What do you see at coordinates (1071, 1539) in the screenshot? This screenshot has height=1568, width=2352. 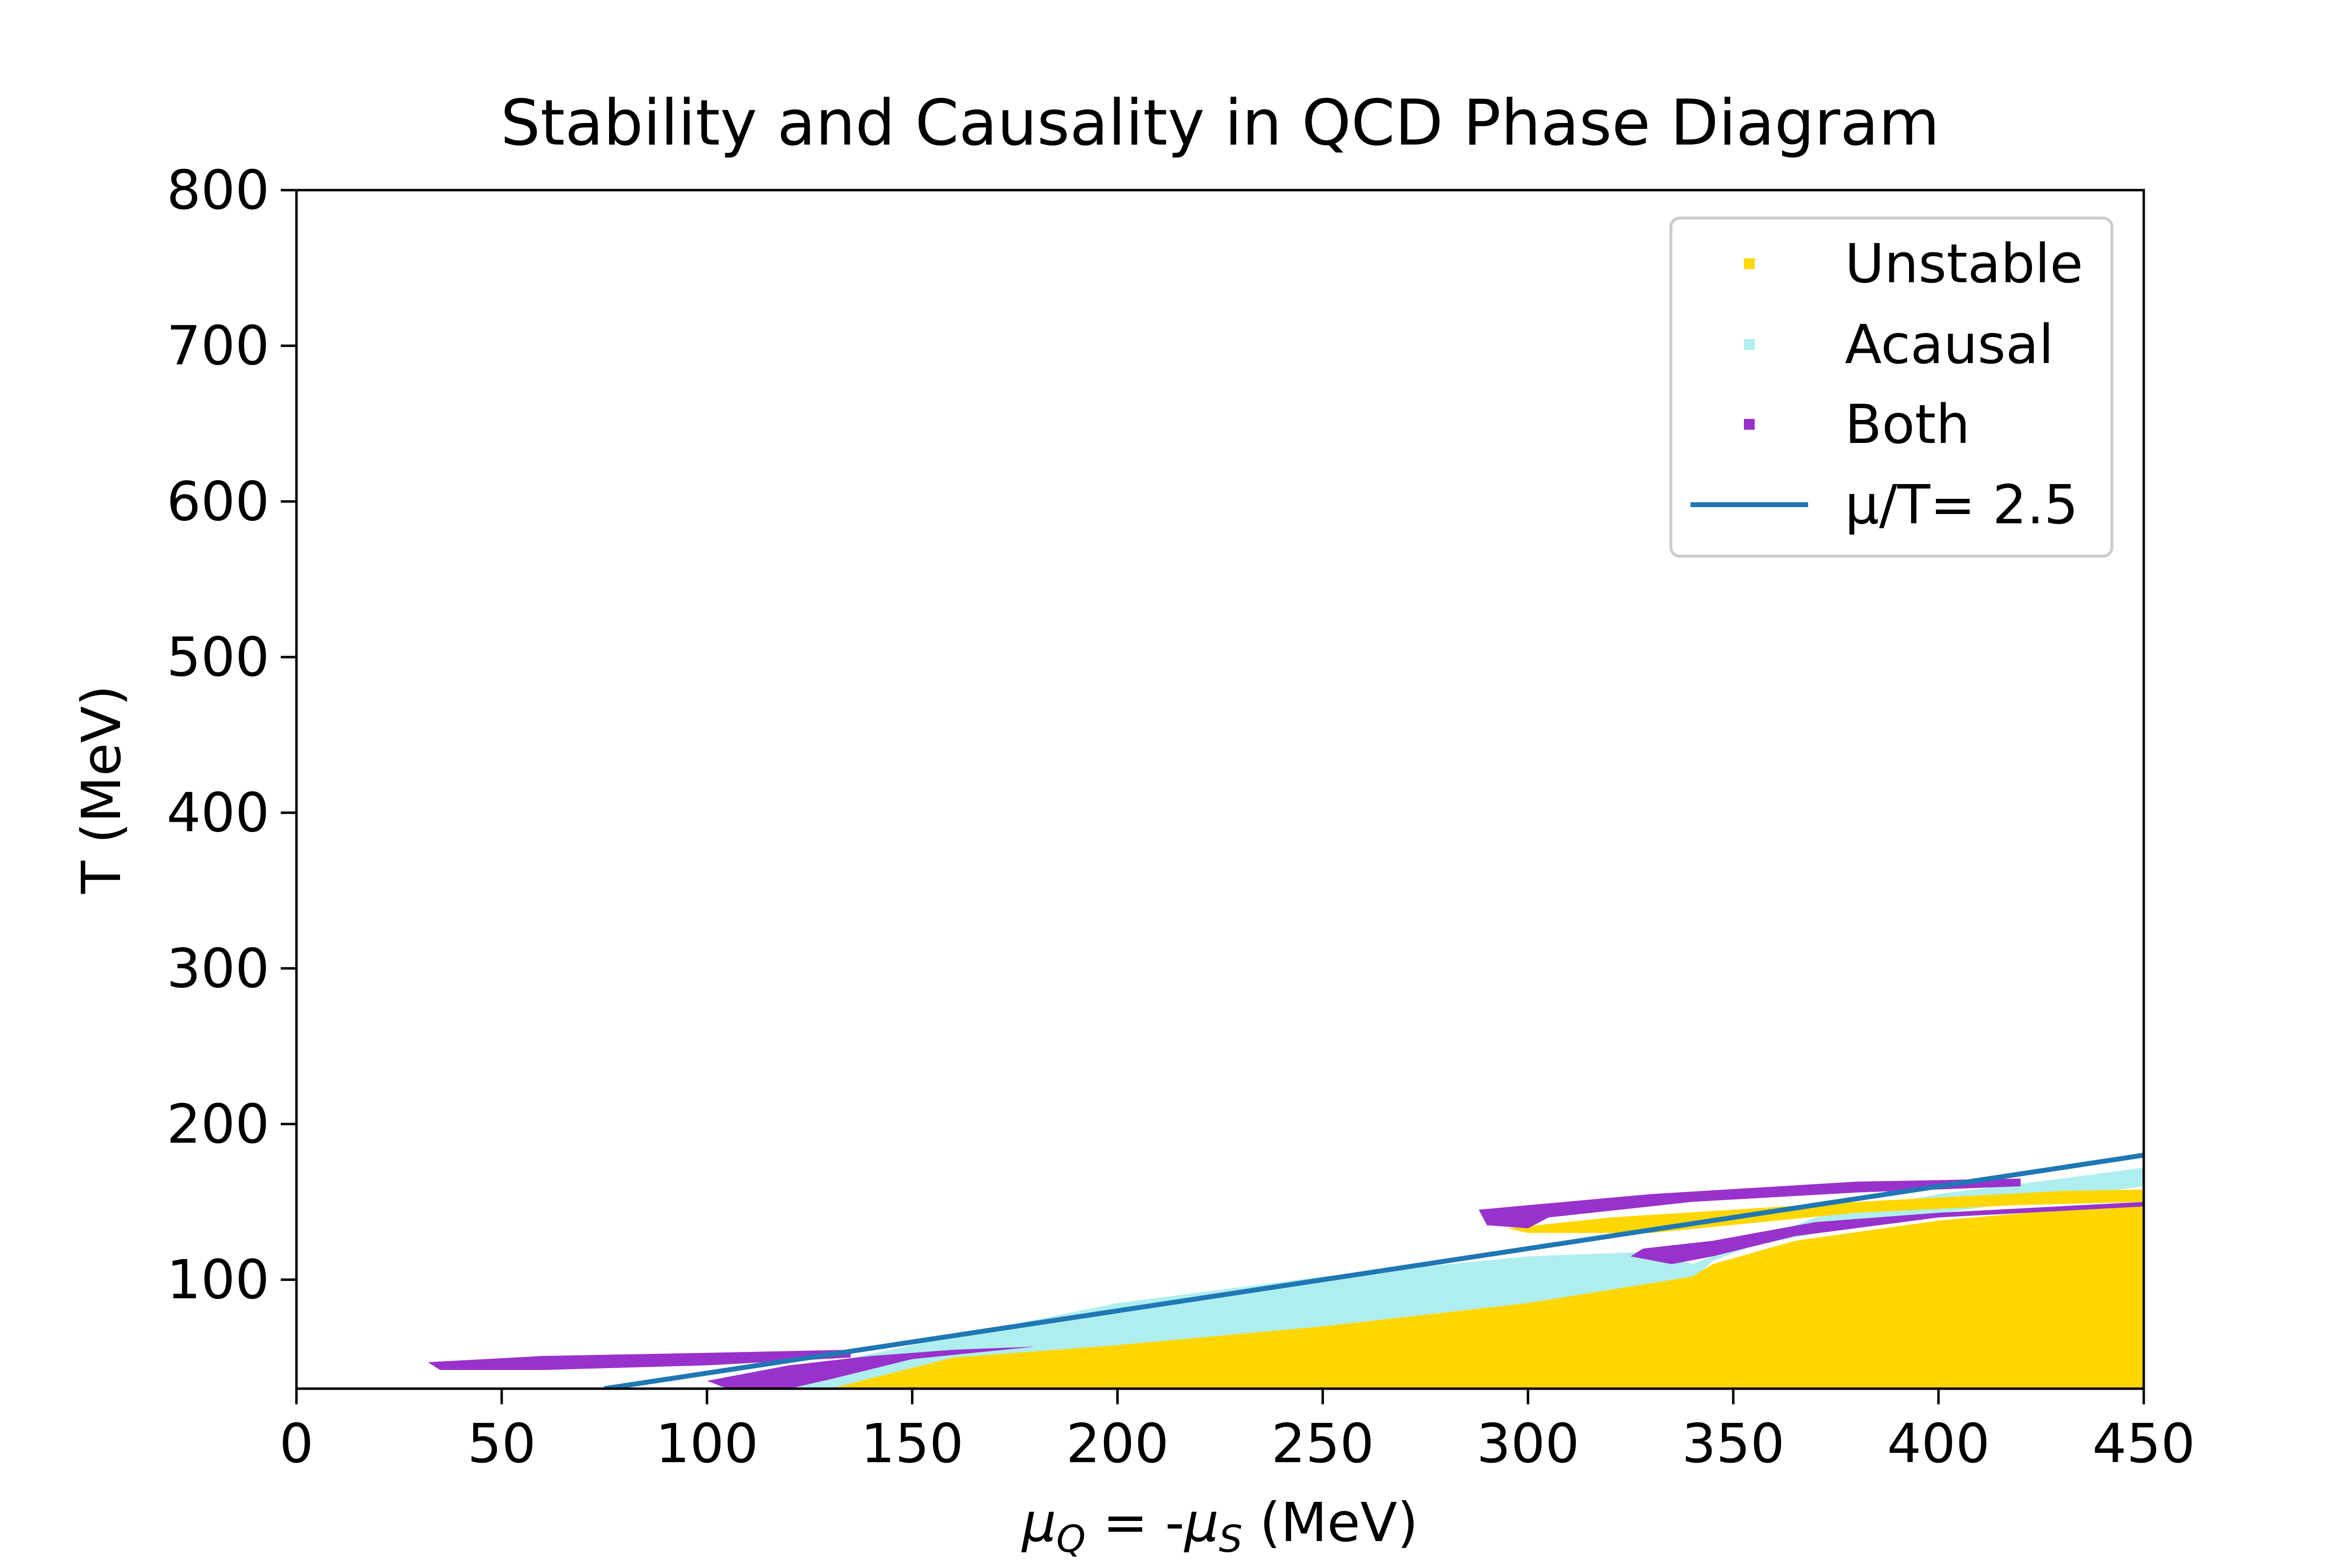 I see `x-label-sub-q: Q` at bounding box center [1071, 1539].